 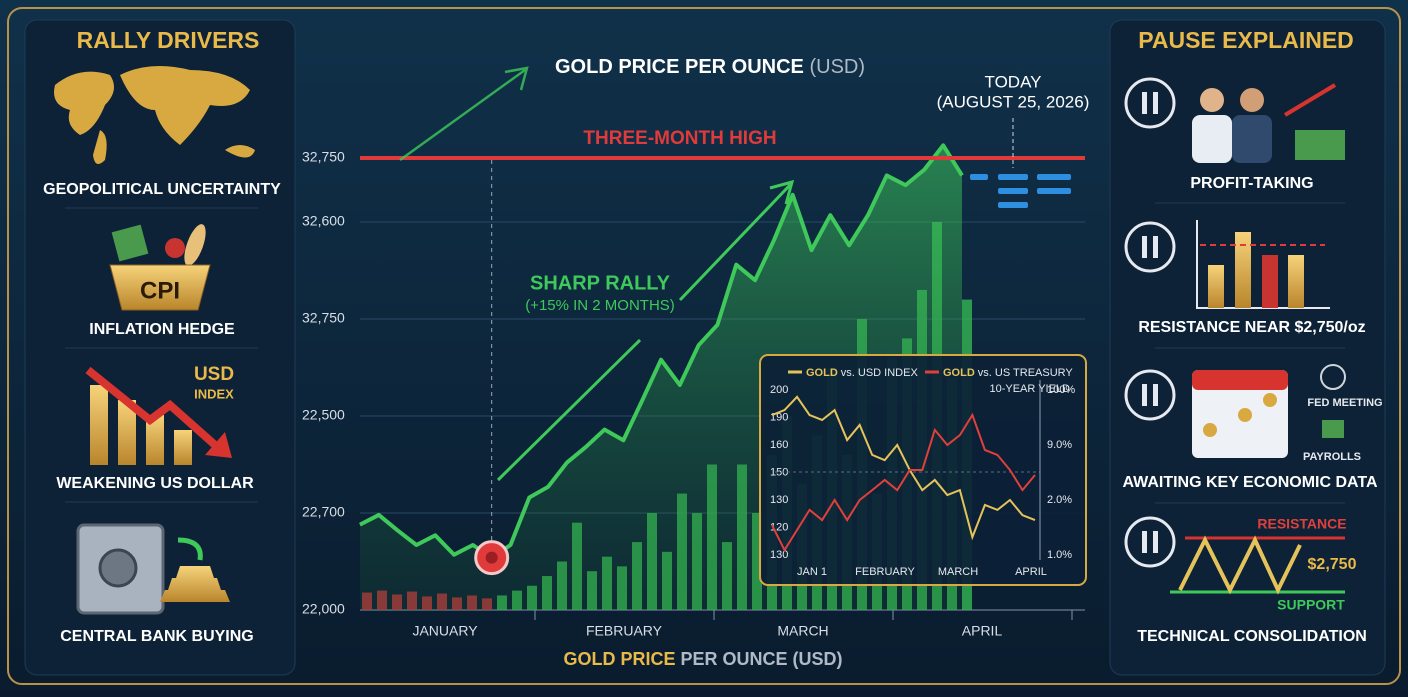 I want to click on title-main: GOLD PRICE PER OUNCE, so click(x=679, y=67).